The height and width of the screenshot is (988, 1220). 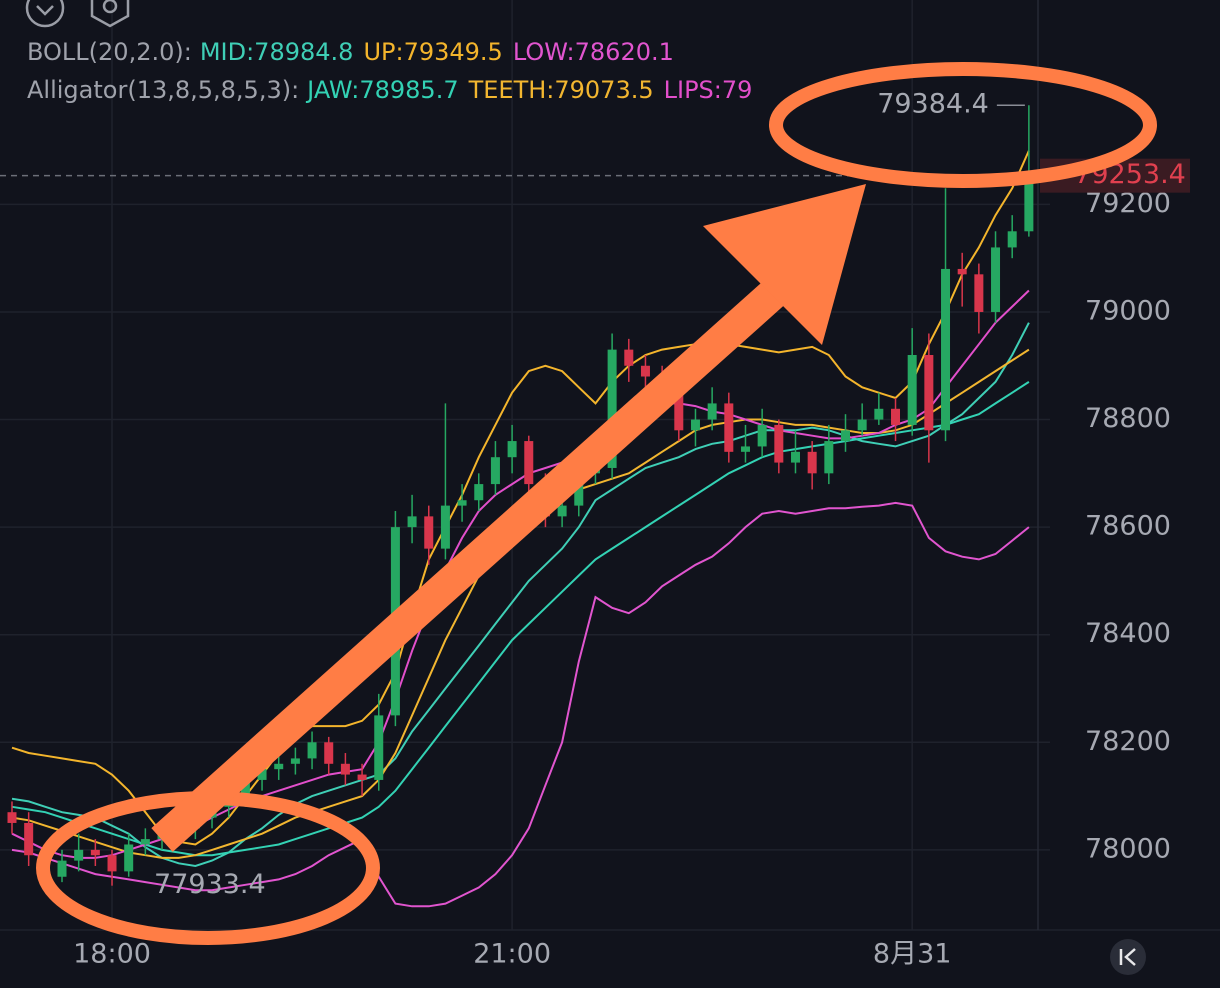 I want to click on button-arrow, so click(x=1130, y=957).